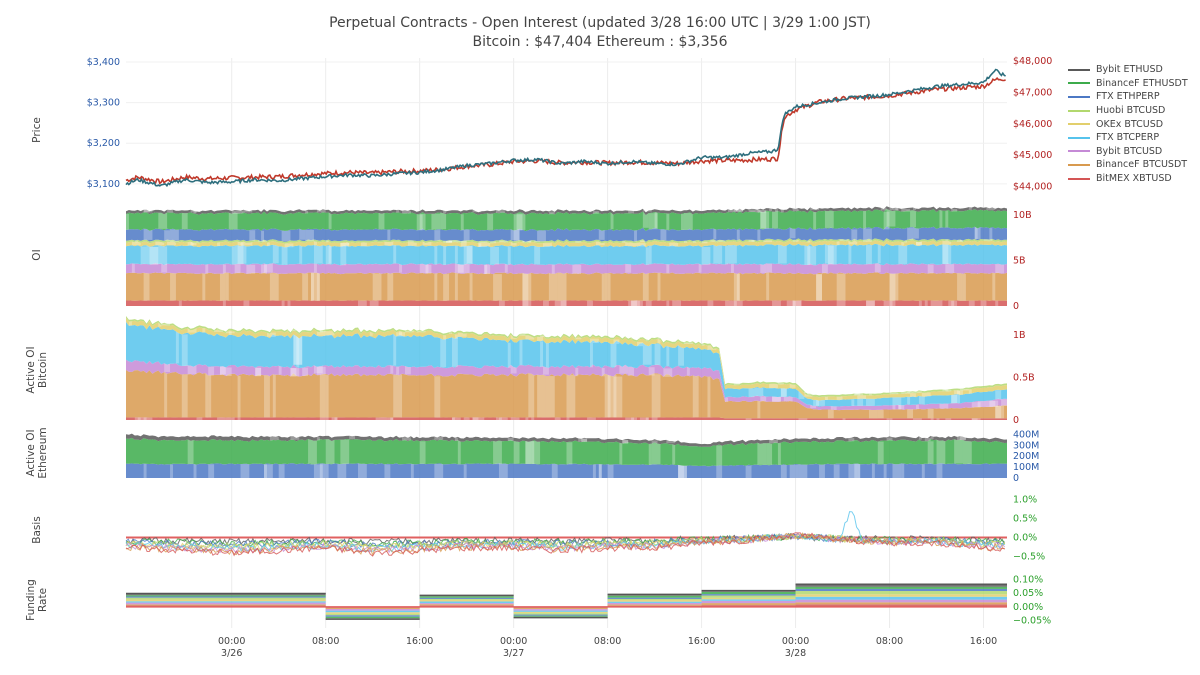 The width and height of the screenshot is (1200, 675). What do you see at coordinates (566, 385) in the screenshot?
I see `area-bybit-btcusd` at bounding box center [566, 385].